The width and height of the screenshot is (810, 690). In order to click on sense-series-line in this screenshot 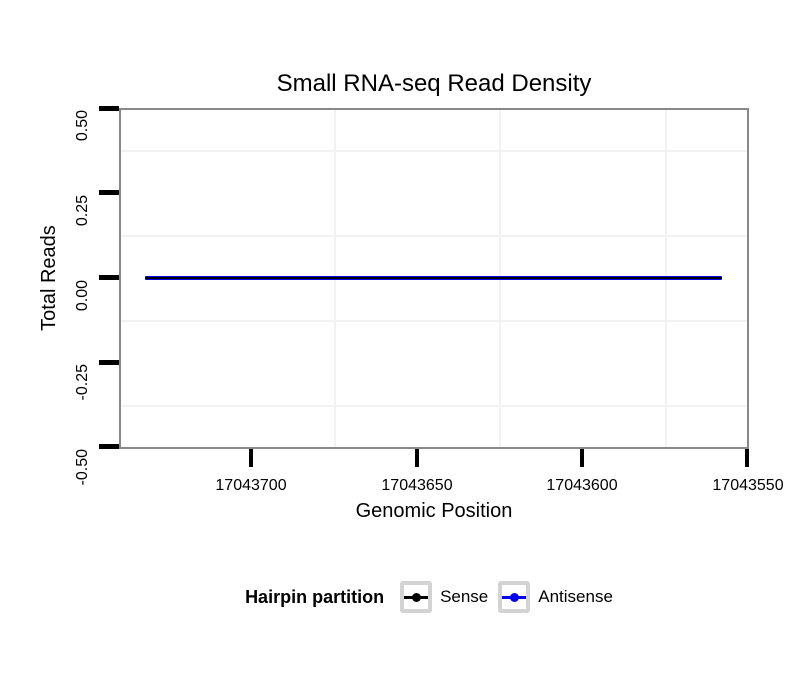, I will do `click(433, 278)`.